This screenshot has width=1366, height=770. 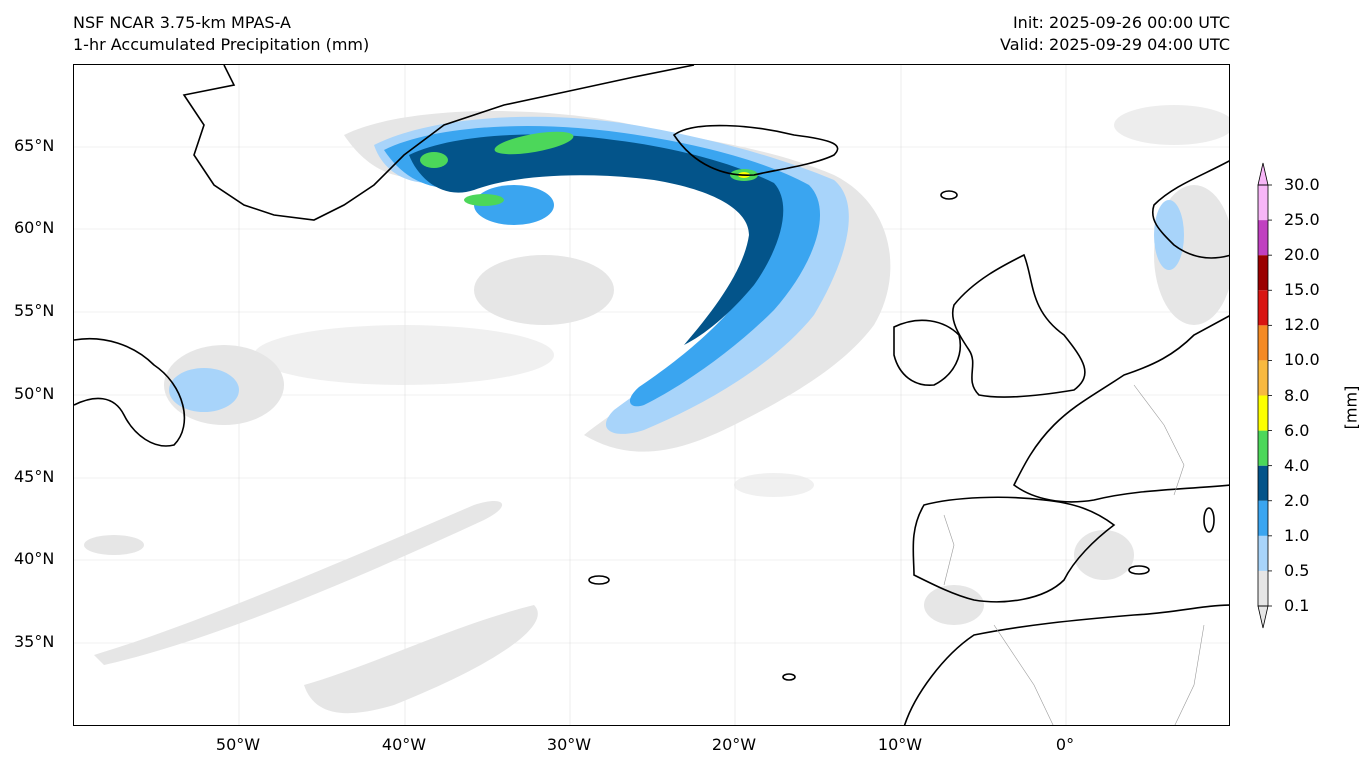 I want to click on init-time: Init: 2025-09-26 00:00 UTC, so click(x=1121, y=22).